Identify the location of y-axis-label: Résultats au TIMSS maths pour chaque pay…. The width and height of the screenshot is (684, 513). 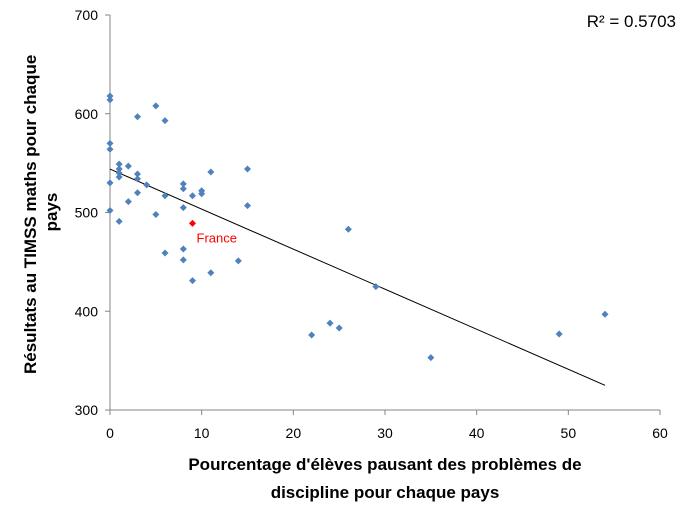
(41, 212).